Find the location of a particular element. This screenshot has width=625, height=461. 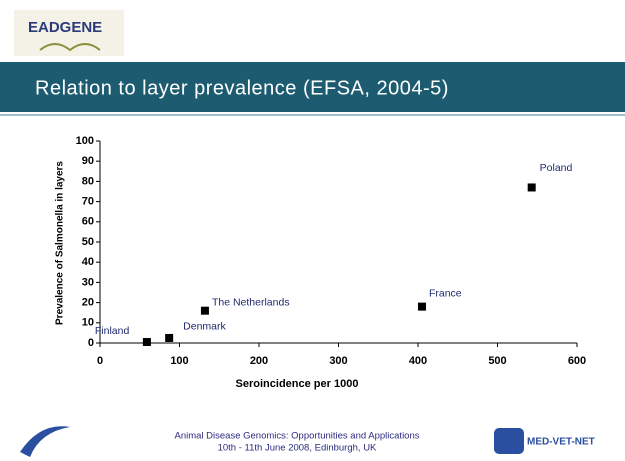

footer-line: 10th - 11th June 2008, Edinburgh, UK is located at coordinates (297, 448).